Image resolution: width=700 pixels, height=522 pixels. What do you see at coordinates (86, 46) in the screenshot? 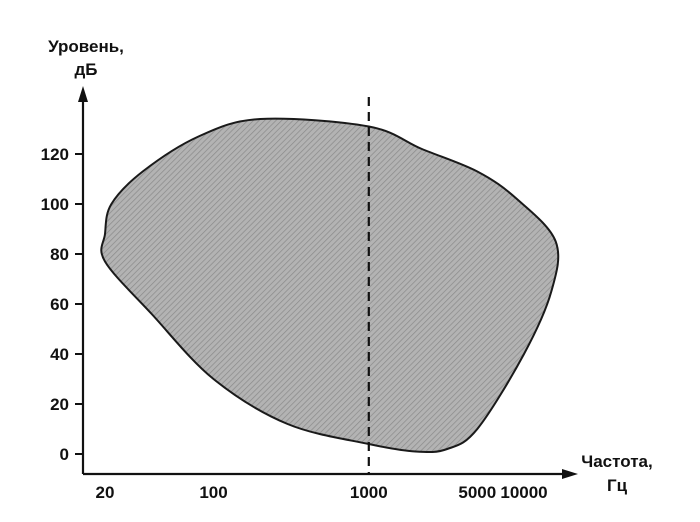
I see `y-axis-title-line1: Уровень,` at bounding box center [86, 46].